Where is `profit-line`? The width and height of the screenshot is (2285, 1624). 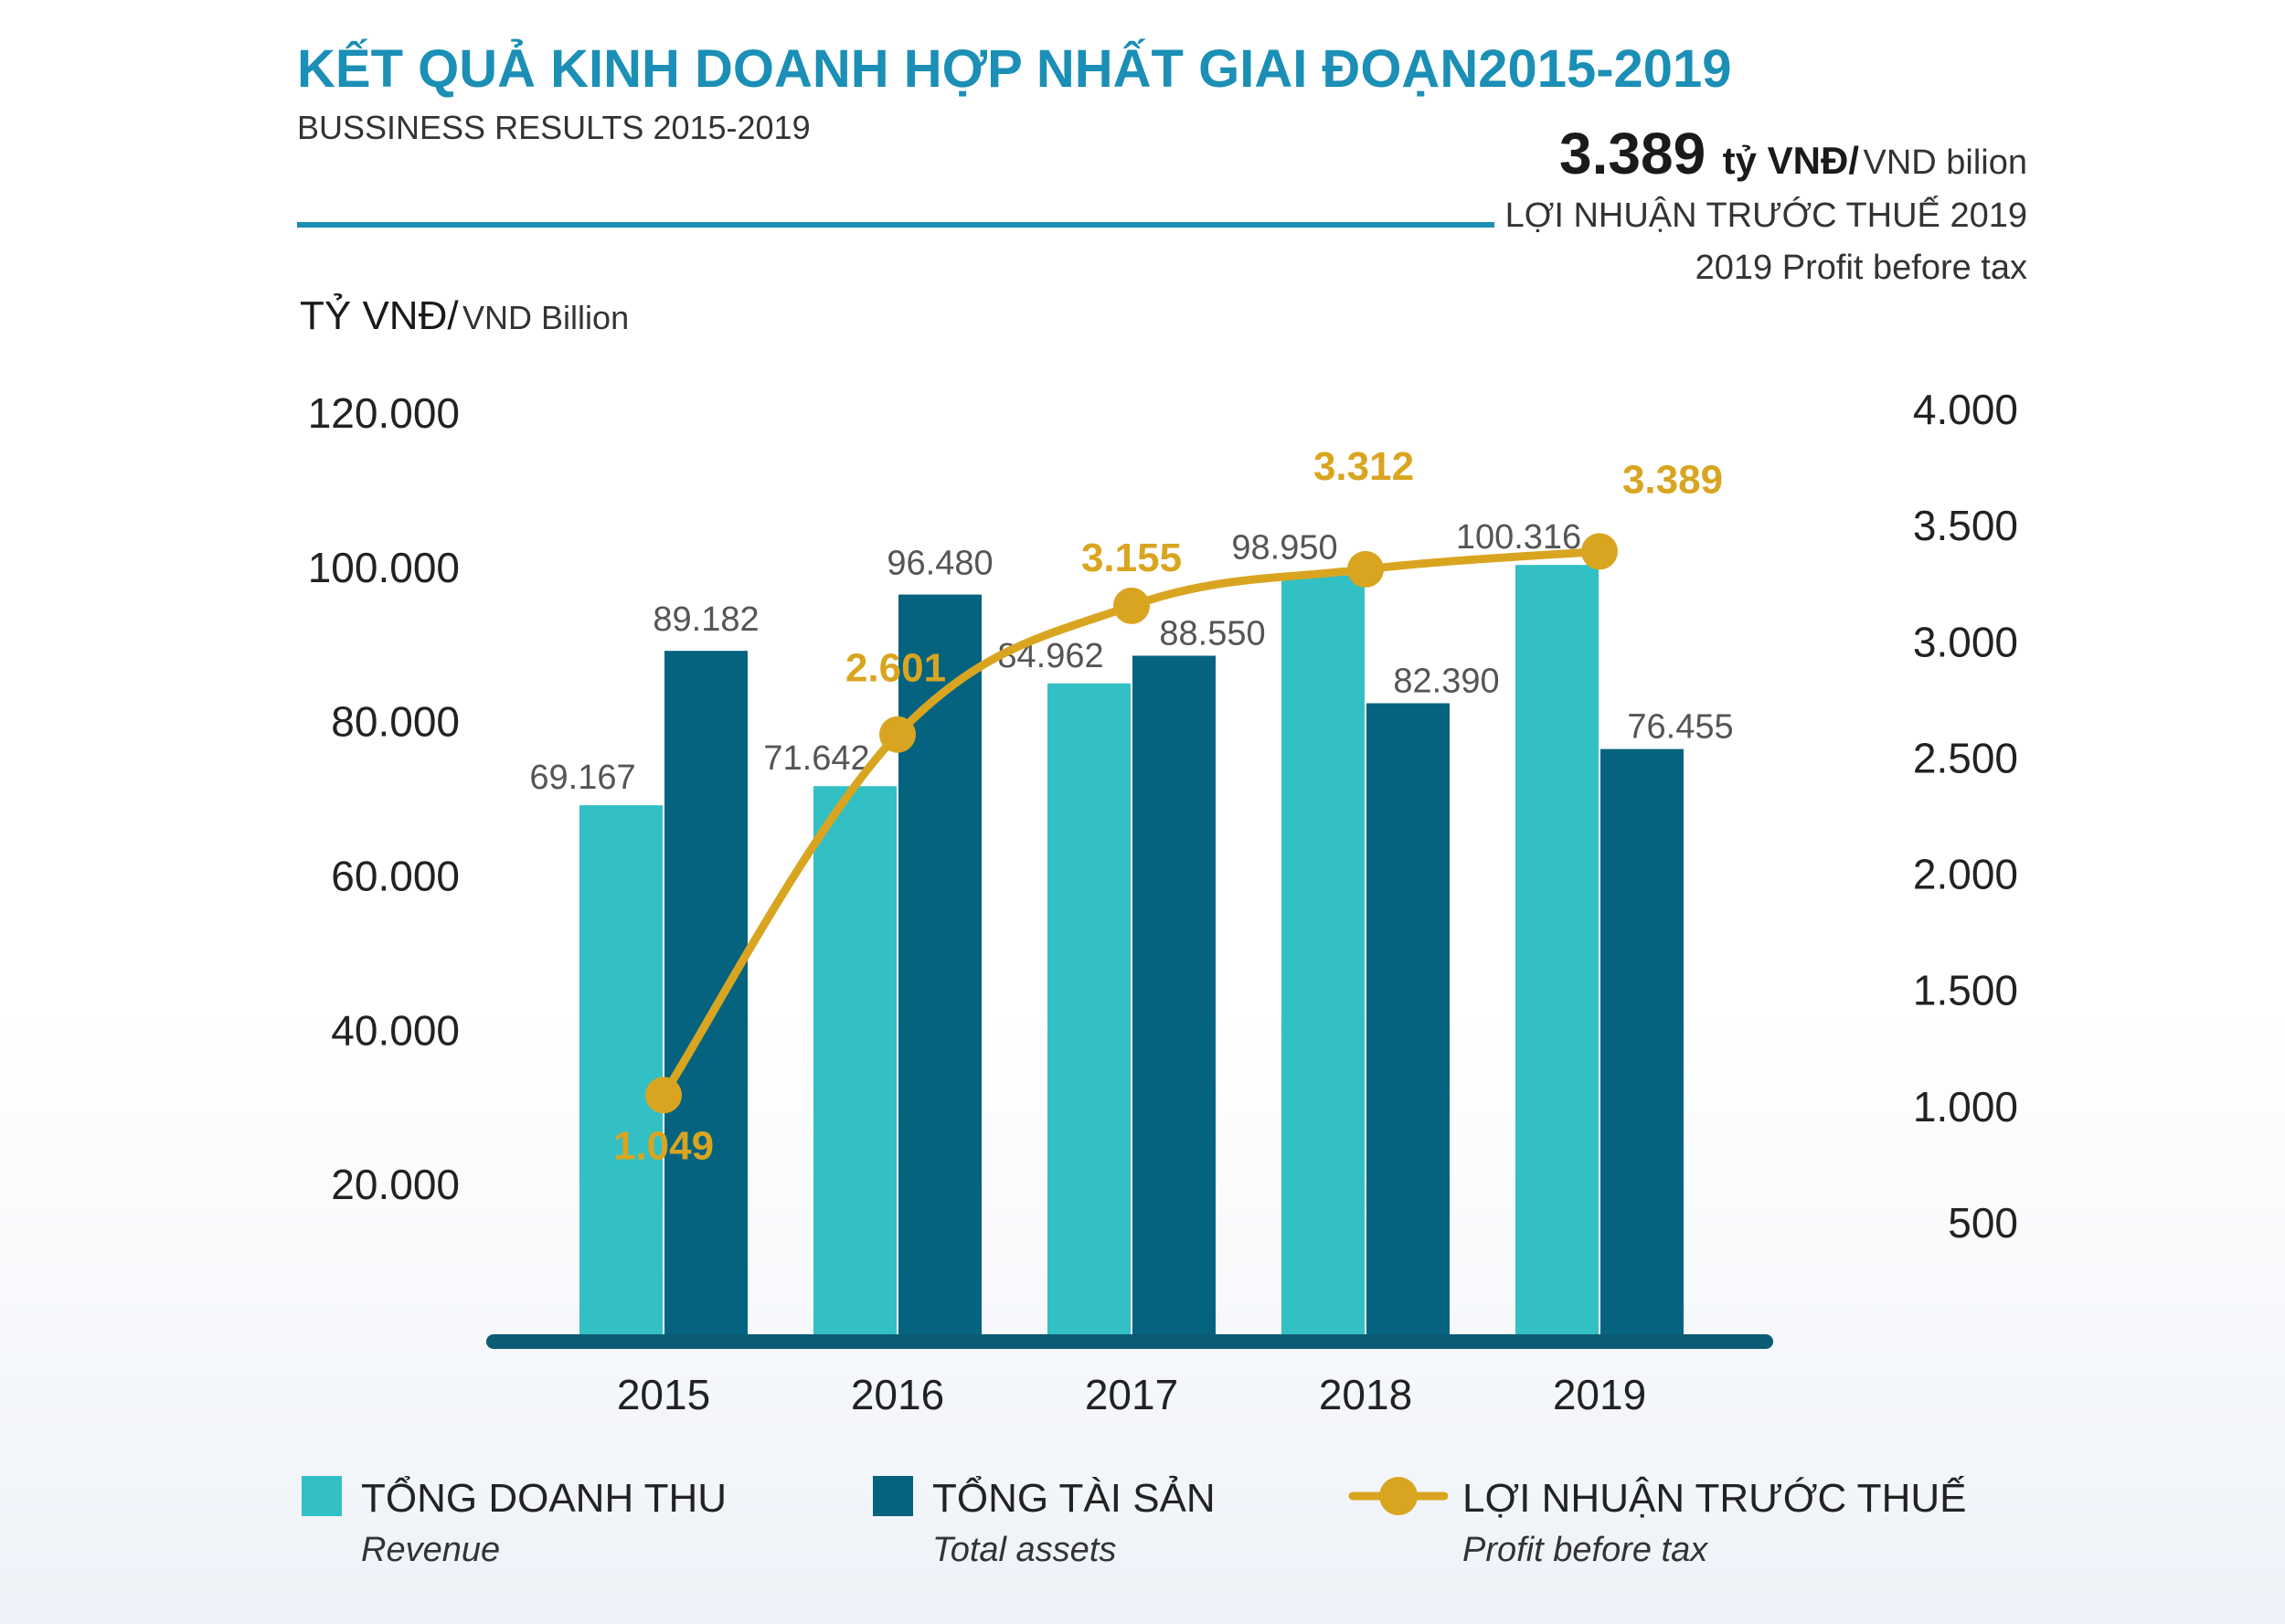
profit-line is located at coordinates (1131, 823).